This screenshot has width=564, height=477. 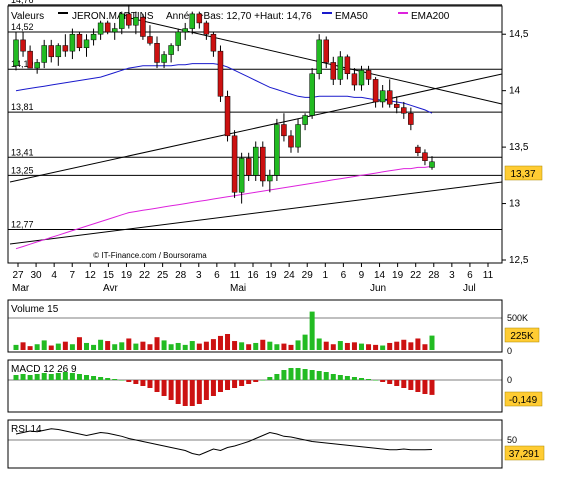 What do you see at coordinates (72, 275) in the screenshot?
I see `x-tick-label: 7` at bounding box center [72, 275].